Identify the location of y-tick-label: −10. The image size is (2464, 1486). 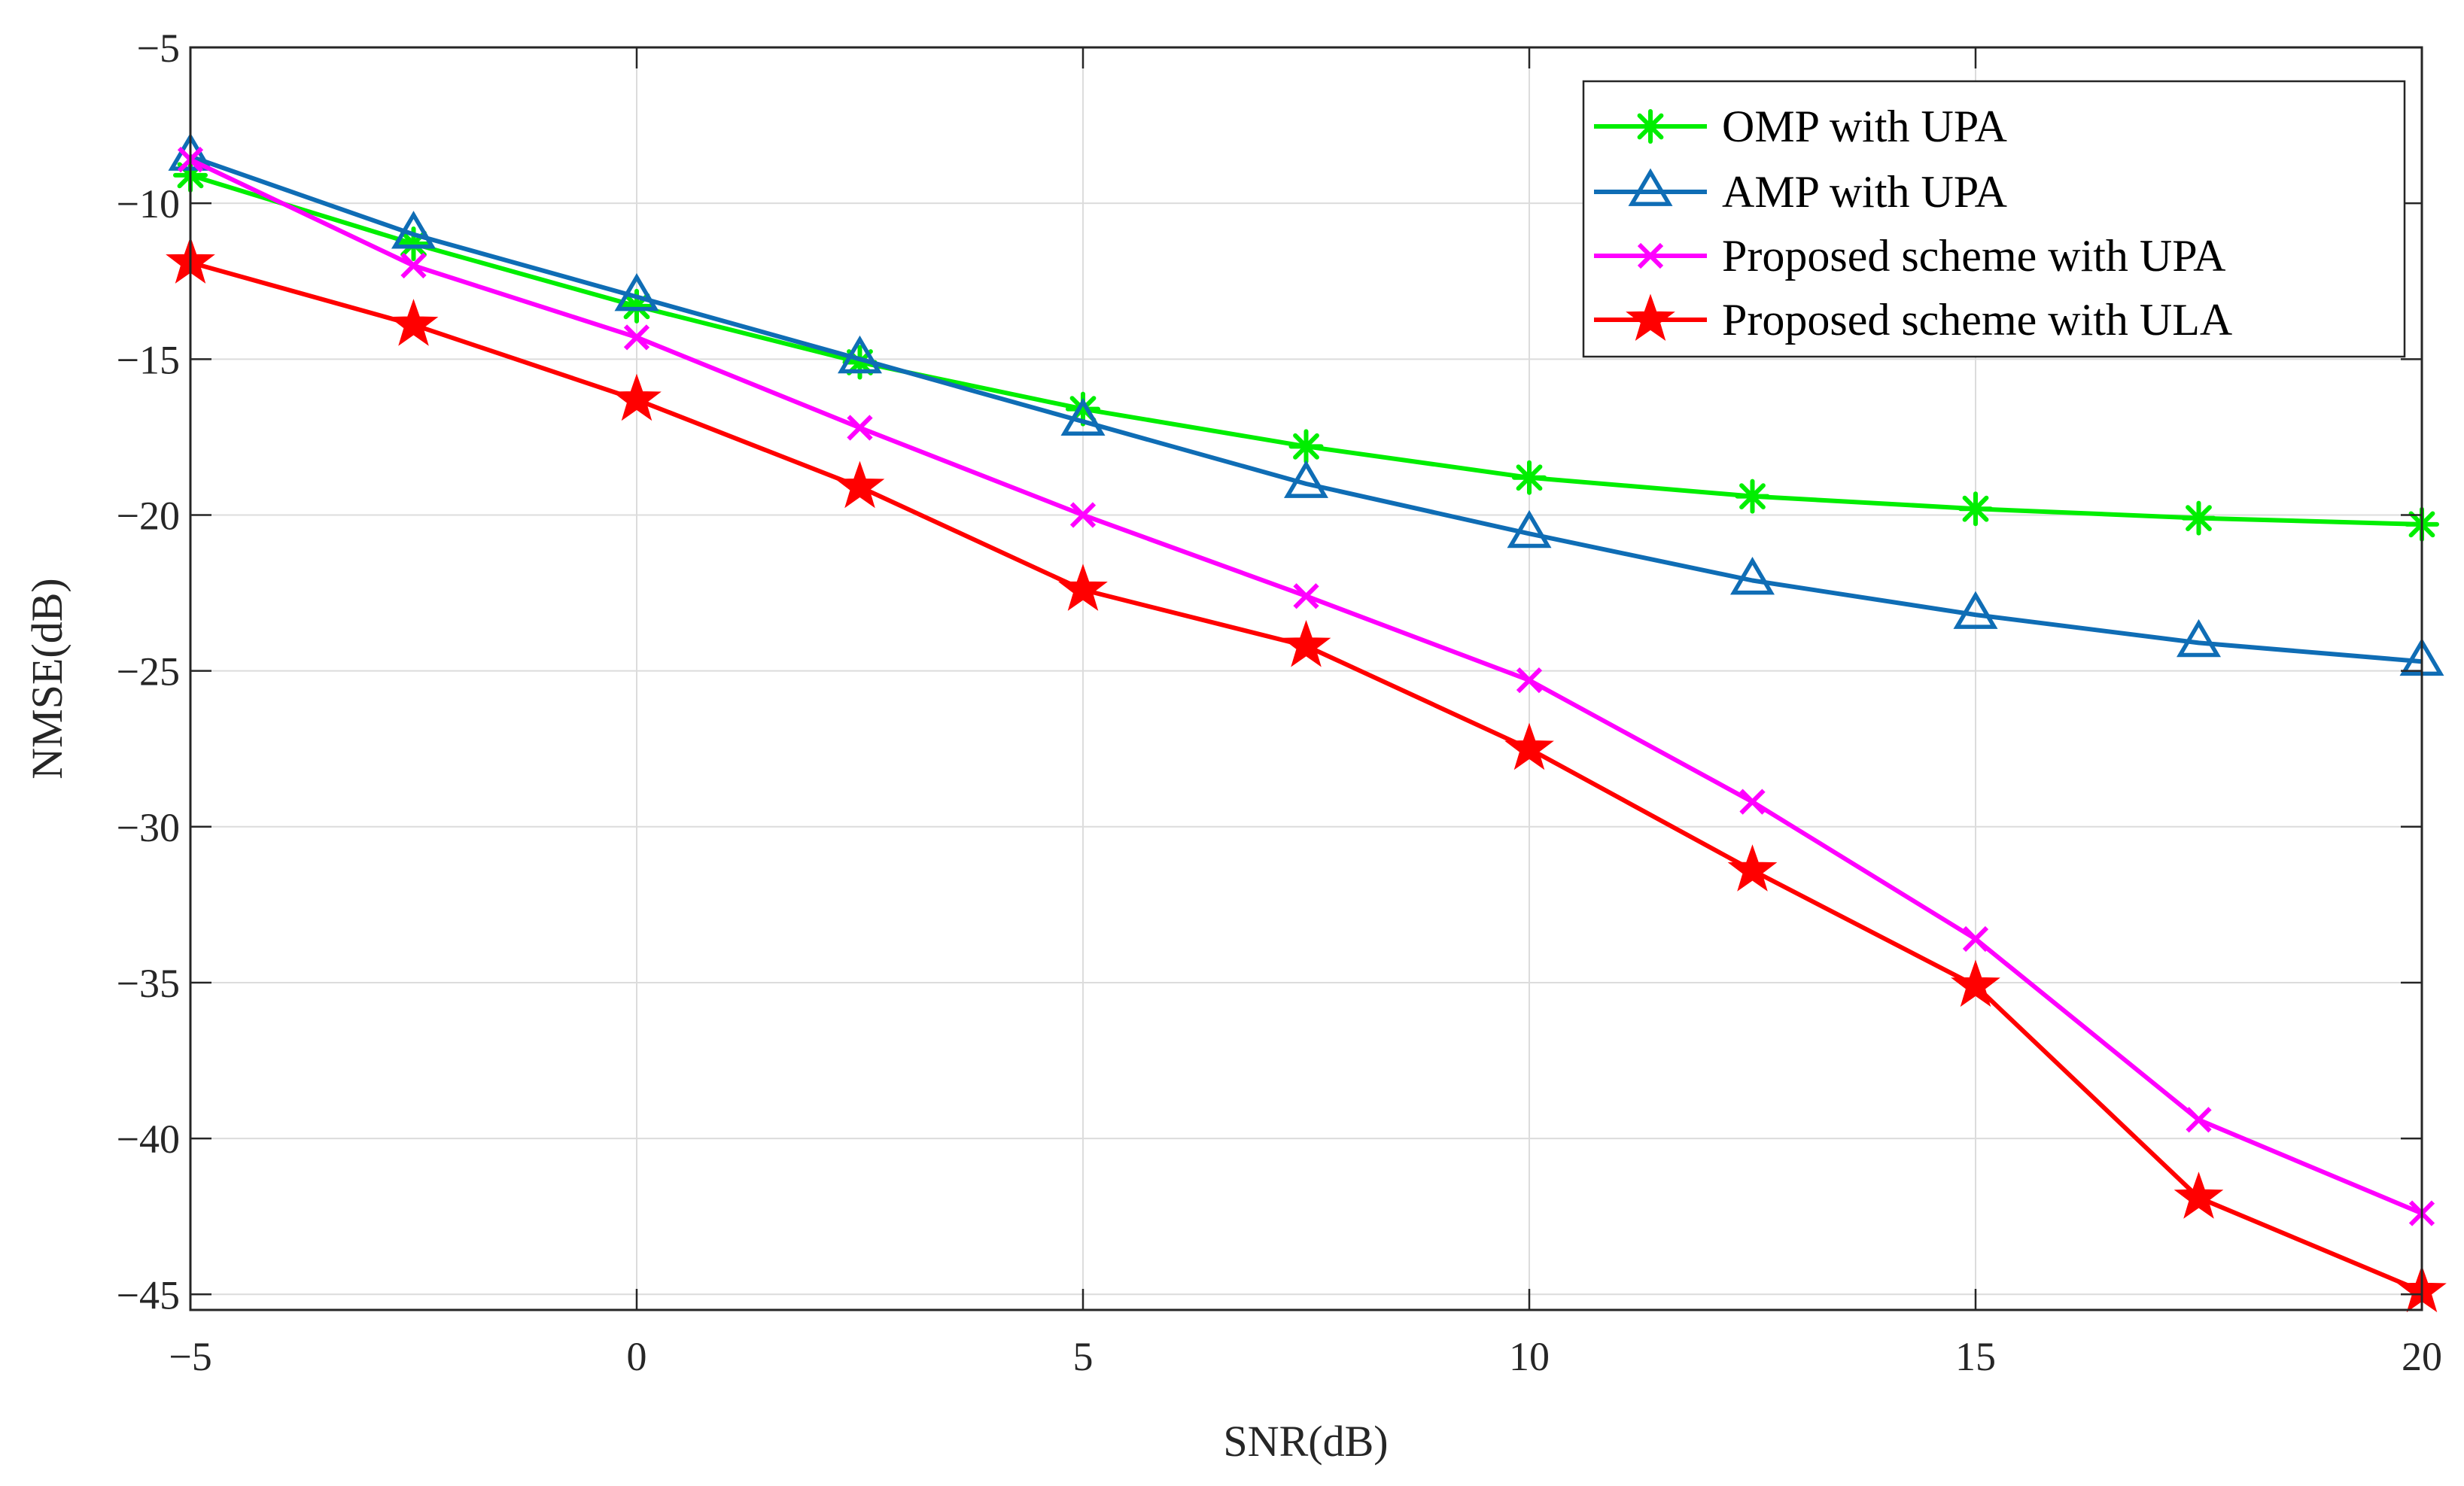
(148, 203).